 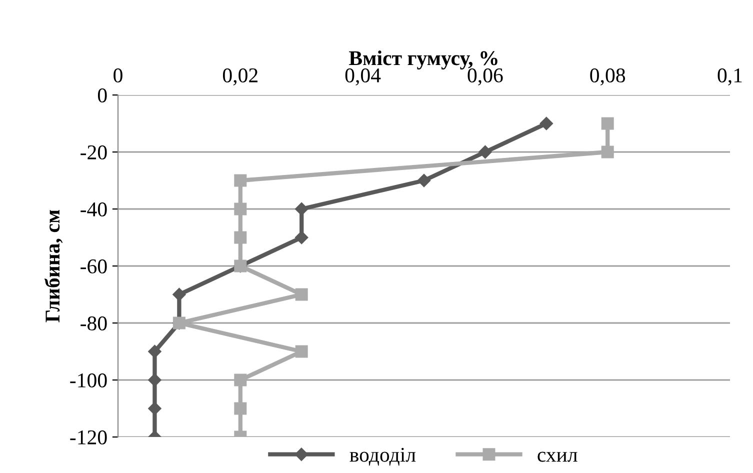 What do you see at coordinates (93, 209) in the screenshot?
I see `y-tick-label: -40` at bounding box center [93, 209].